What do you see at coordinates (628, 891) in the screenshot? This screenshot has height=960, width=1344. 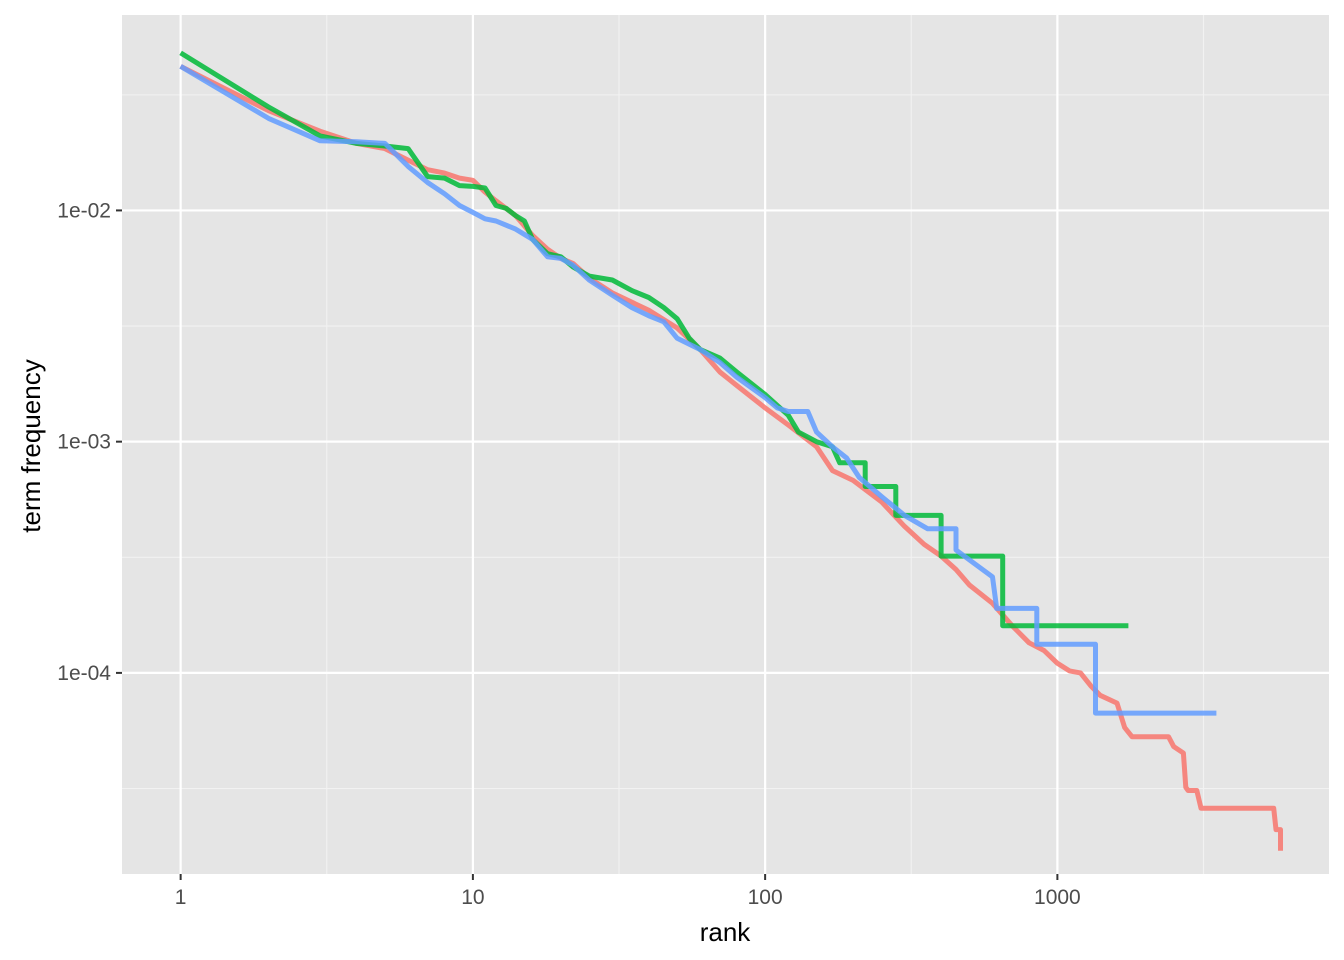 I see `x-axis: 1 10 100 1000` at bounding box center [628, 891].